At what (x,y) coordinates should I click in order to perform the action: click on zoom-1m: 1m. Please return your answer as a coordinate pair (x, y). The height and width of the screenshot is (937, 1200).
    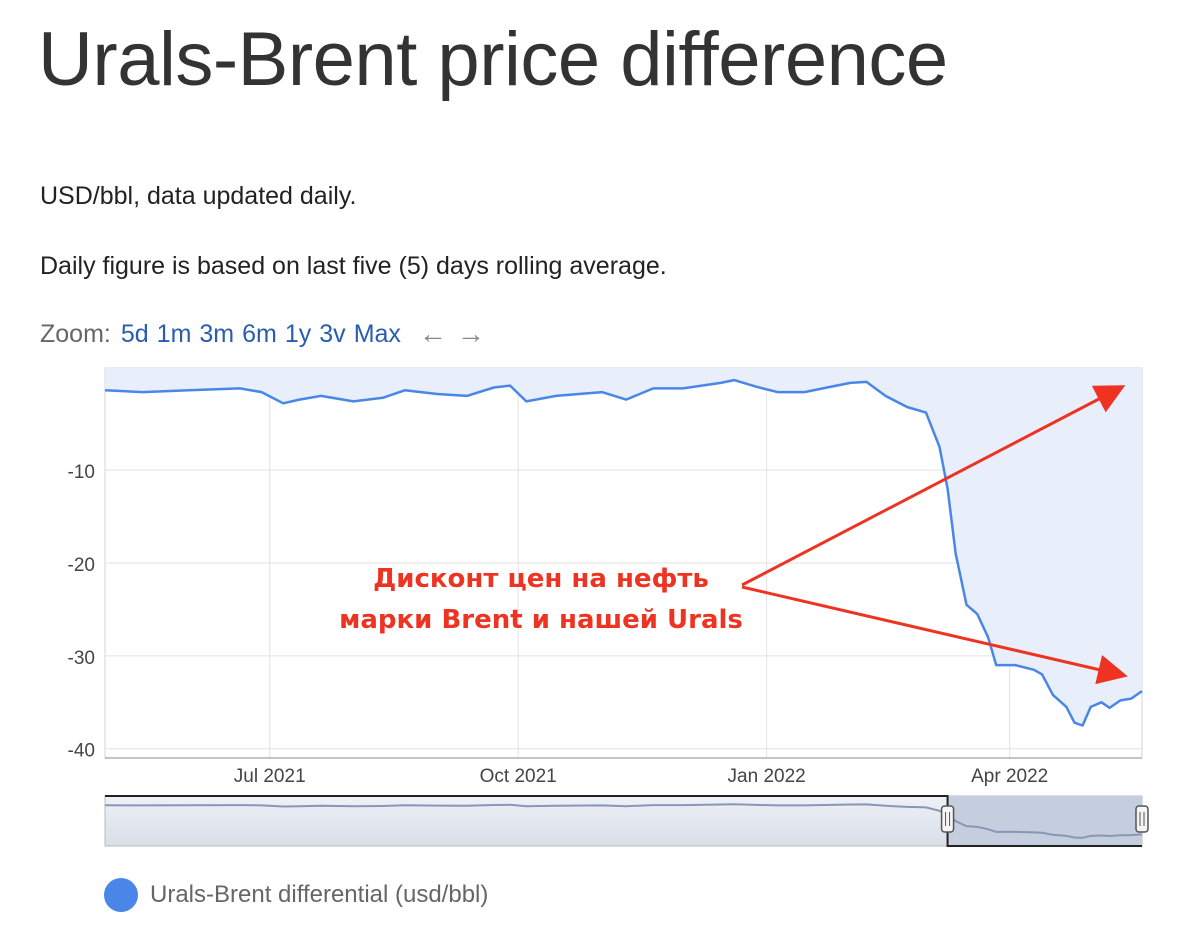
    Looking at the image, I should click on (174, 333).